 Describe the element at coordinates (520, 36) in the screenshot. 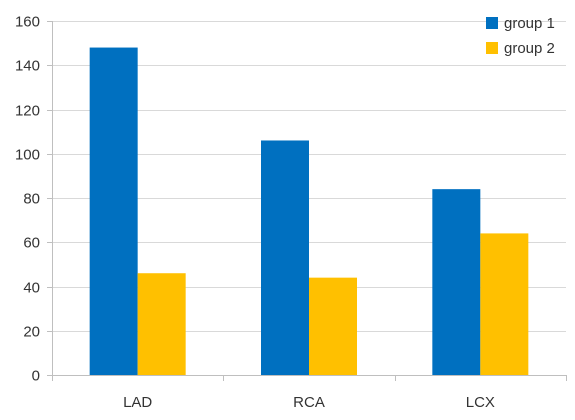

I see `legend: group 1 group 2` at that location.